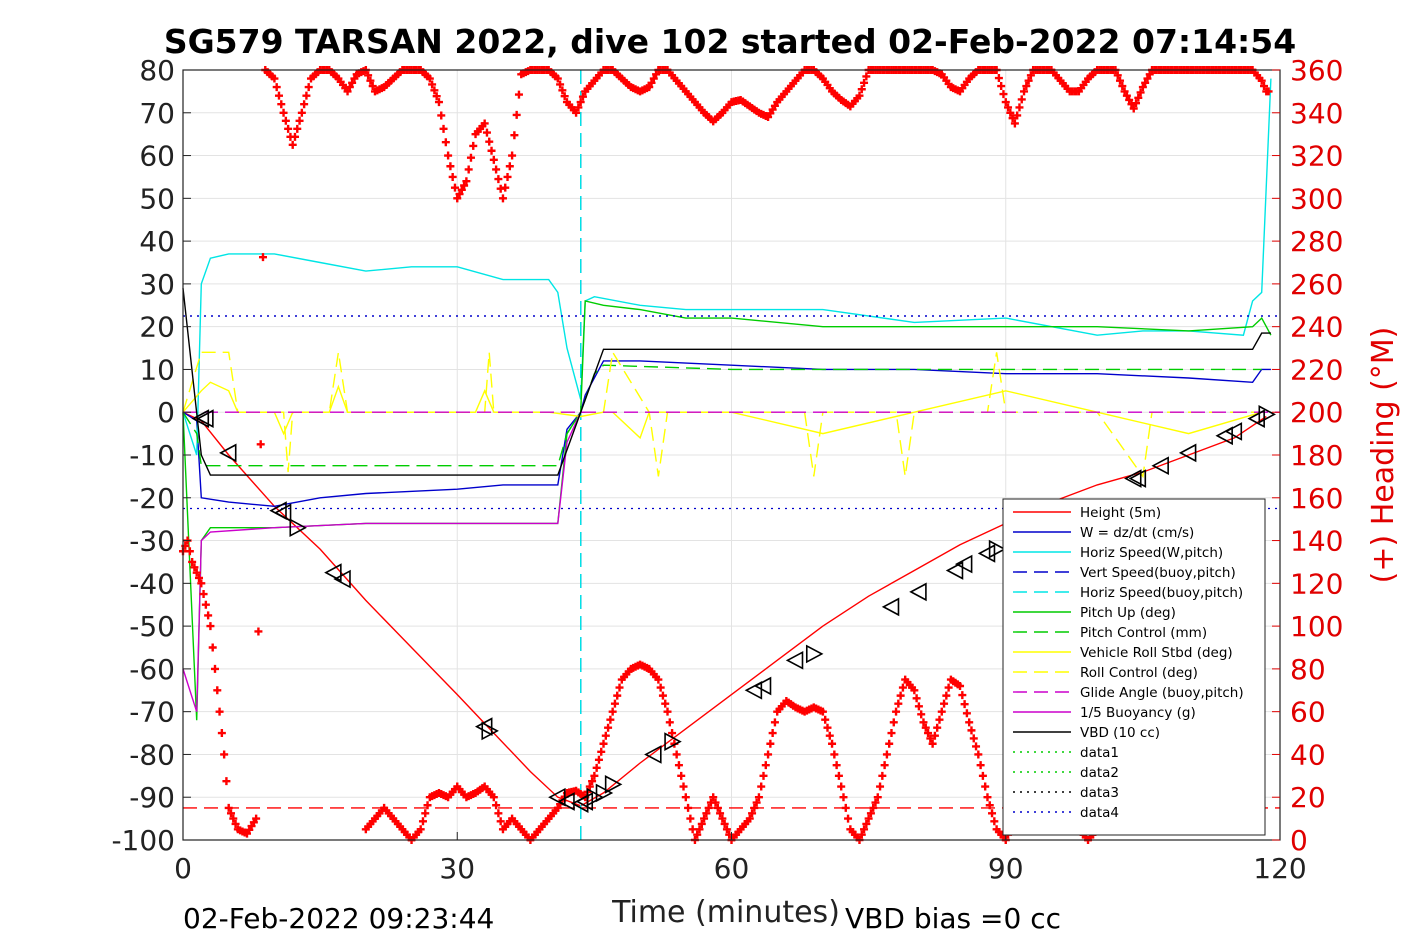 The image size is (1417, 945). I want to click on left-tick-label: -30, so click(152, 541).